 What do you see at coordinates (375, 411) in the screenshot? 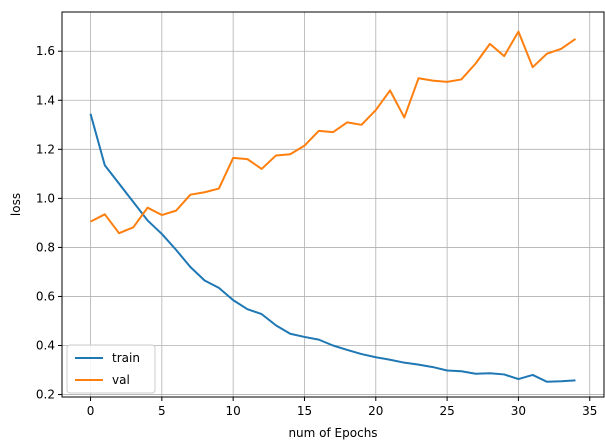
I see `x-tick-label: 20` at bounding box center [375, 411].